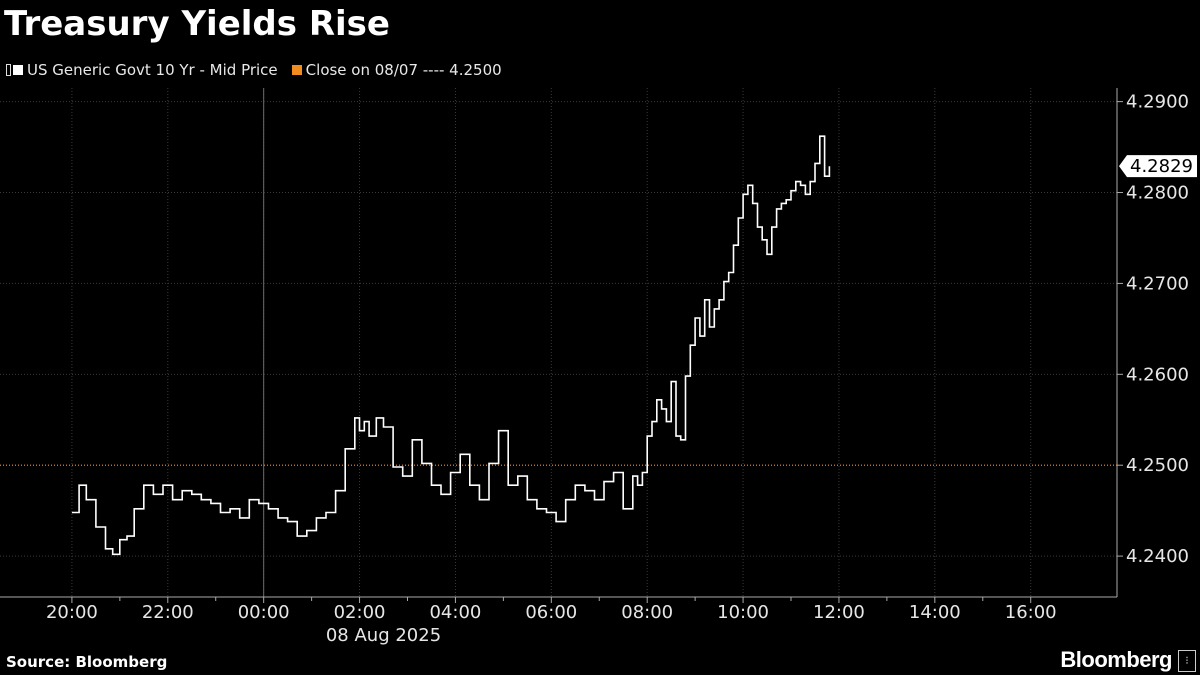 The image size is (1200, 675). Describe the element at coordinates (1031, 612) in the screenshot. I see `x-tick-label: 16:00` at that location.